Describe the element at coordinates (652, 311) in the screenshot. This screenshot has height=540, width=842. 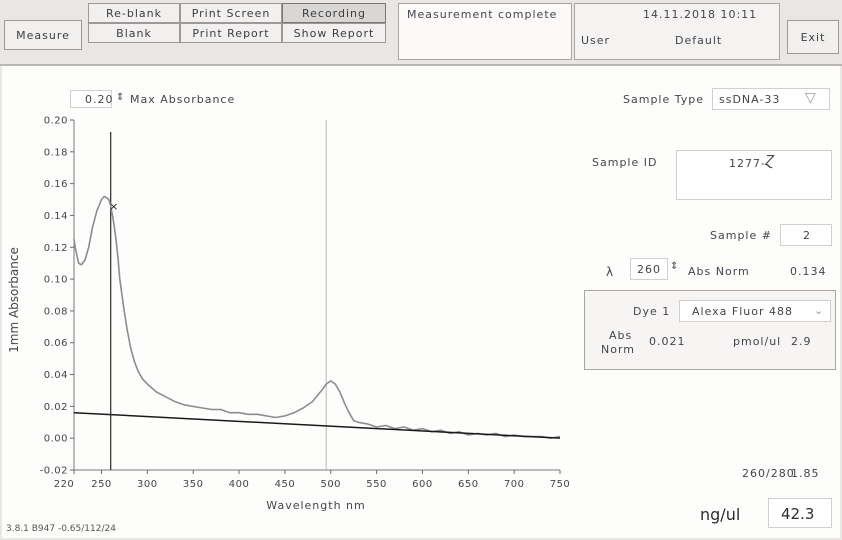
I see `dye-label: Dye 1` at that location.